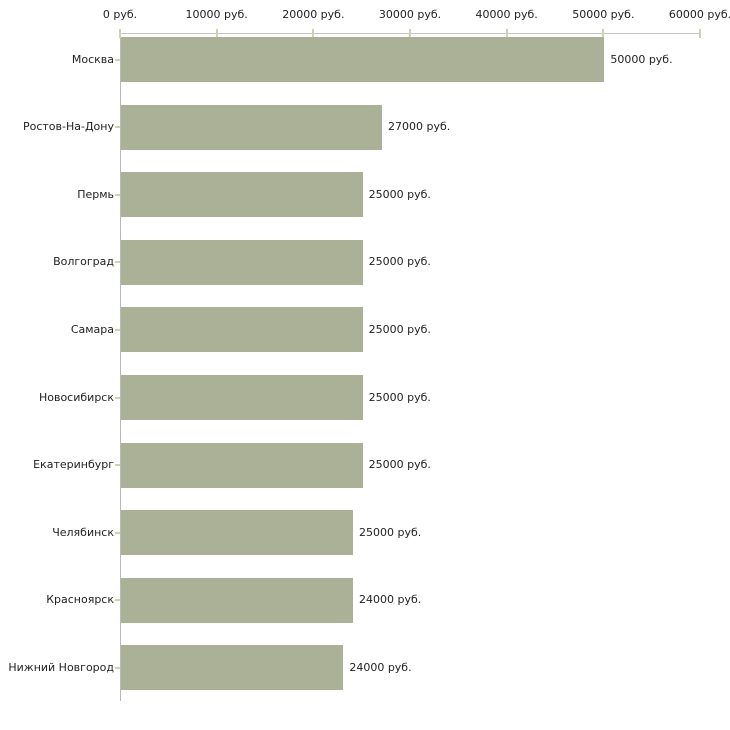 The width and height of the screenshot is (730, 730). What do you see at coordinates (419, 127) in the screenshot?
I see `value-label: 27000 руб.` at bounding box center [419, 127].